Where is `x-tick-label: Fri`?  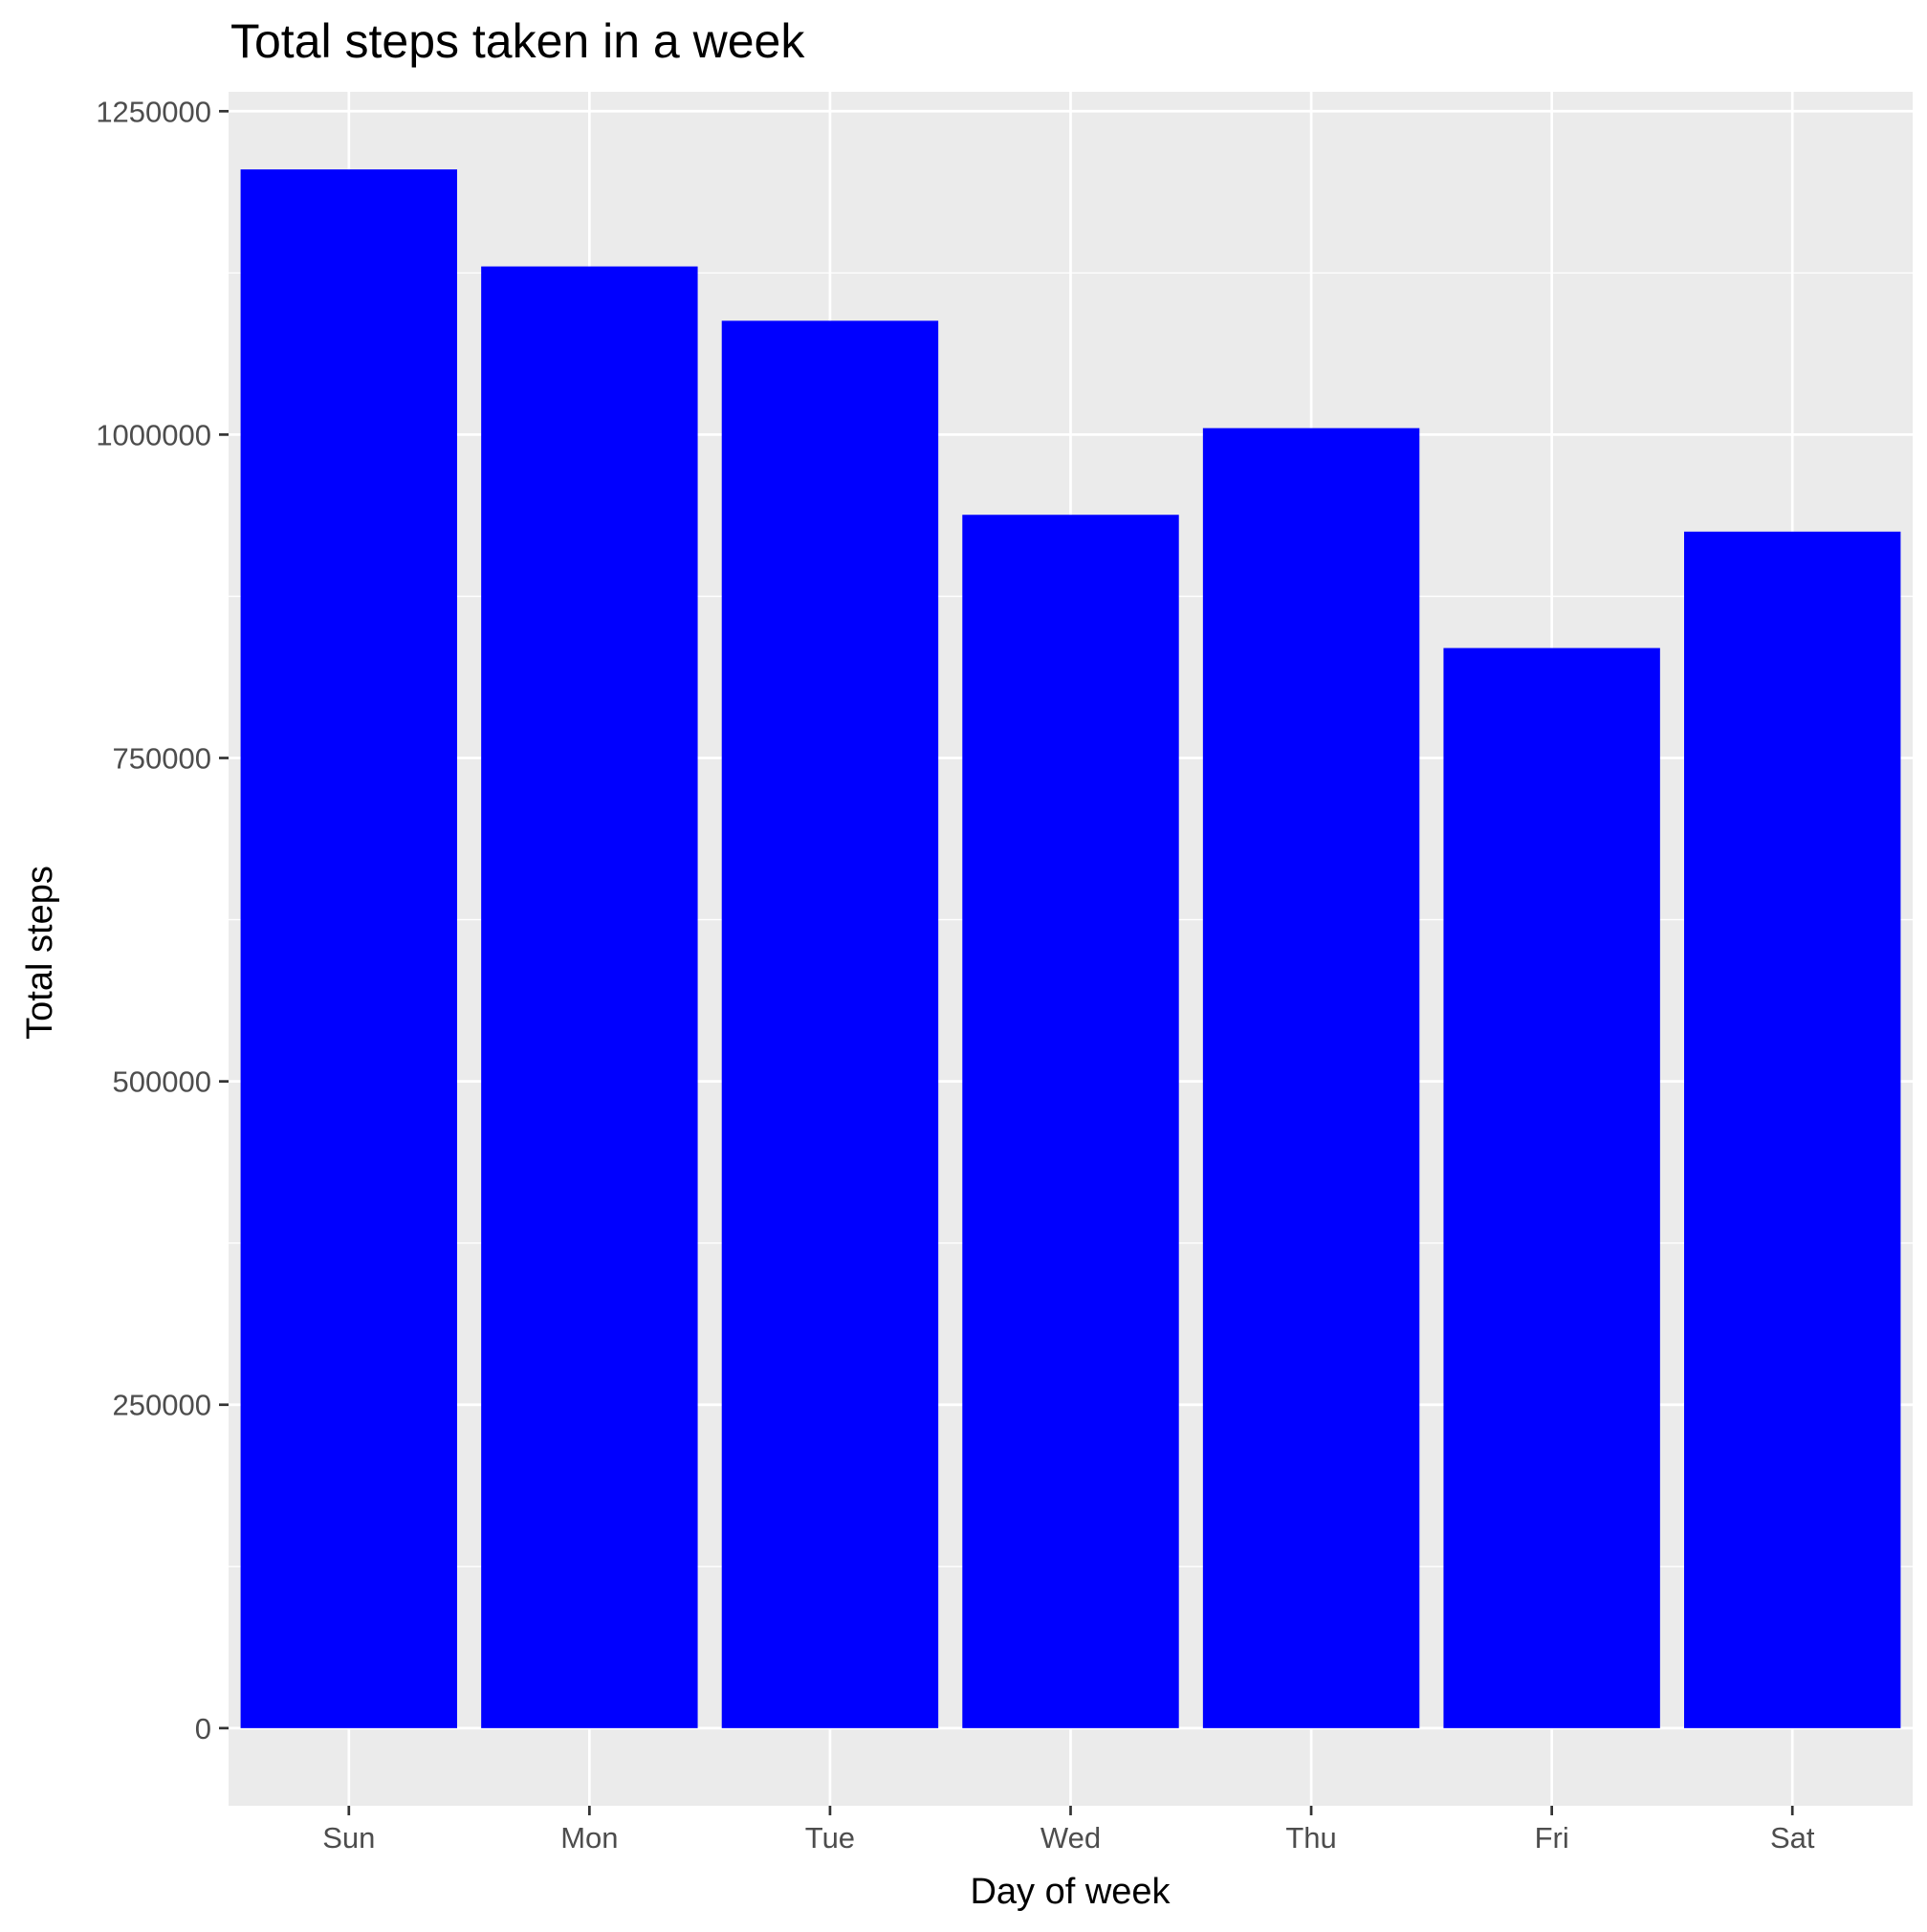
x-tick-label: Fri is located at coordinates (1552, 1838).